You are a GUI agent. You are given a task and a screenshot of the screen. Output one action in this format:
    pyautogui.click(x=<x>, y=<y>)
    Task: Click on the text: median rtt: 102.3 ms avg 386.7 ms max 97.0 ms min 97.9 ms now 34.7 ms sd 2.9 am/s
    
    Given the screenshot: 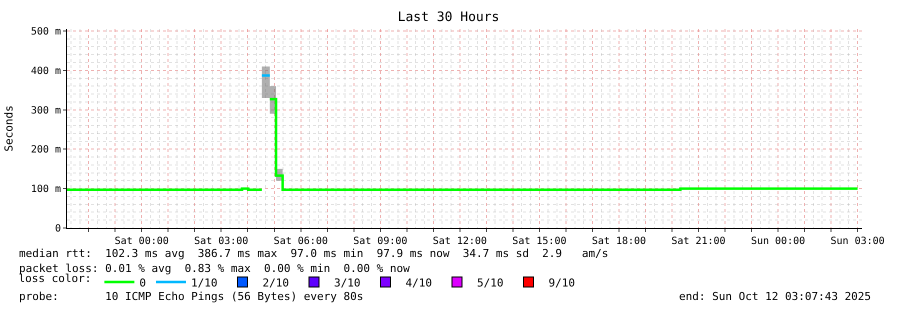 What is the action you would take?
    pyautogui.click(x=313, y=253)
    